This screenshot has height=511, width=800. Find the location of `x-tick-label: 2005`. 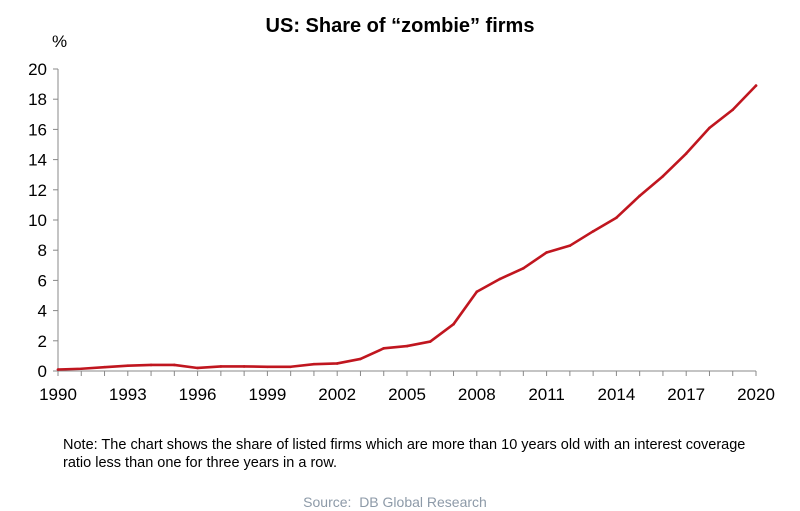

x-tick-label: 2005 is located at coordinates (407, 394).